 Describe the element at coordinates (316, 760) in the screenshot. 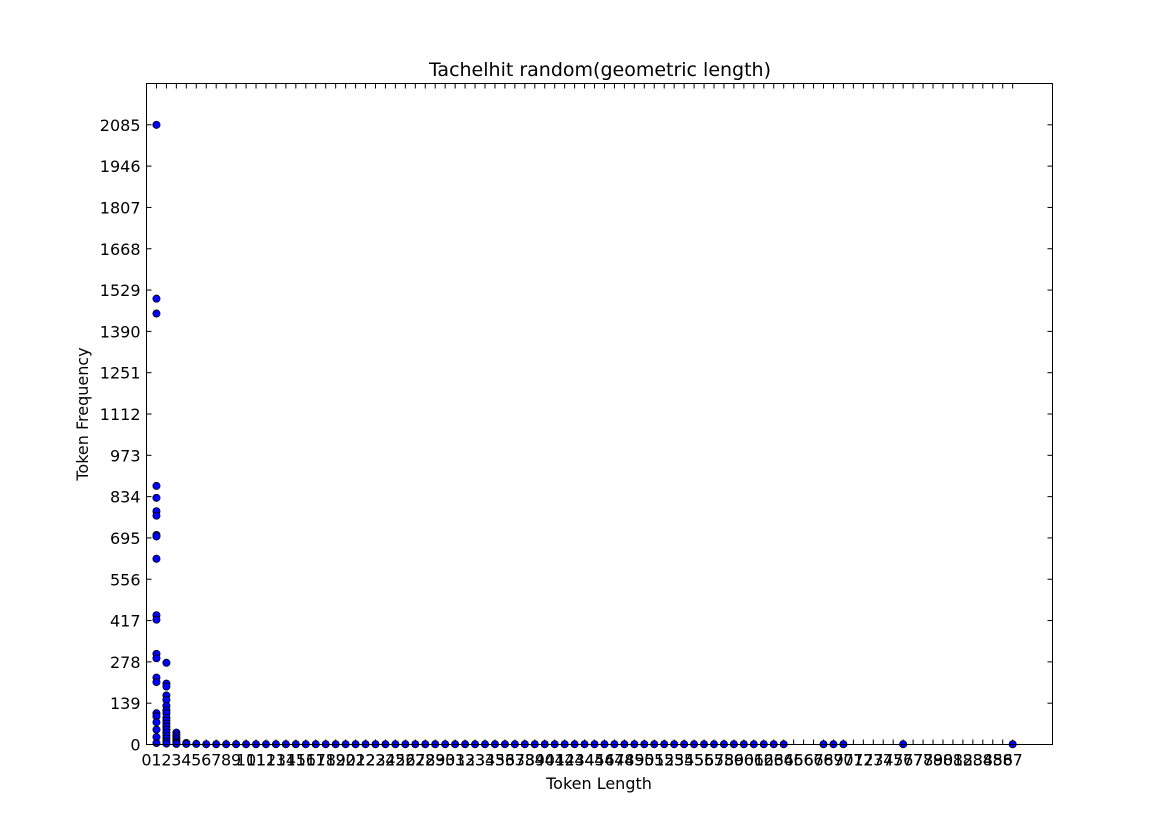

I see `x-tick-label: 17` at that location.